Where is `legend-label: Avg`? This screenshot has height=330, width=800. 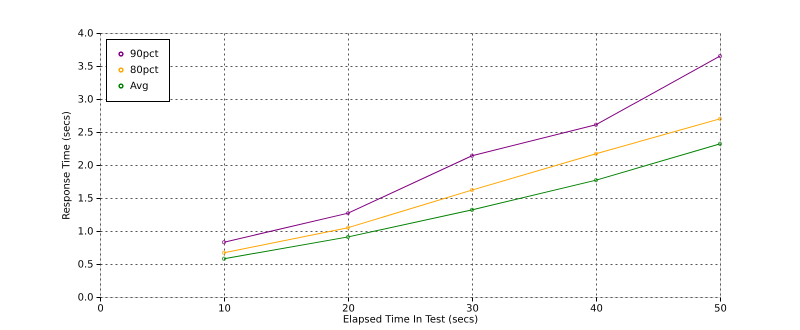 legend-label: Avg is located at coordinates (139, 86).